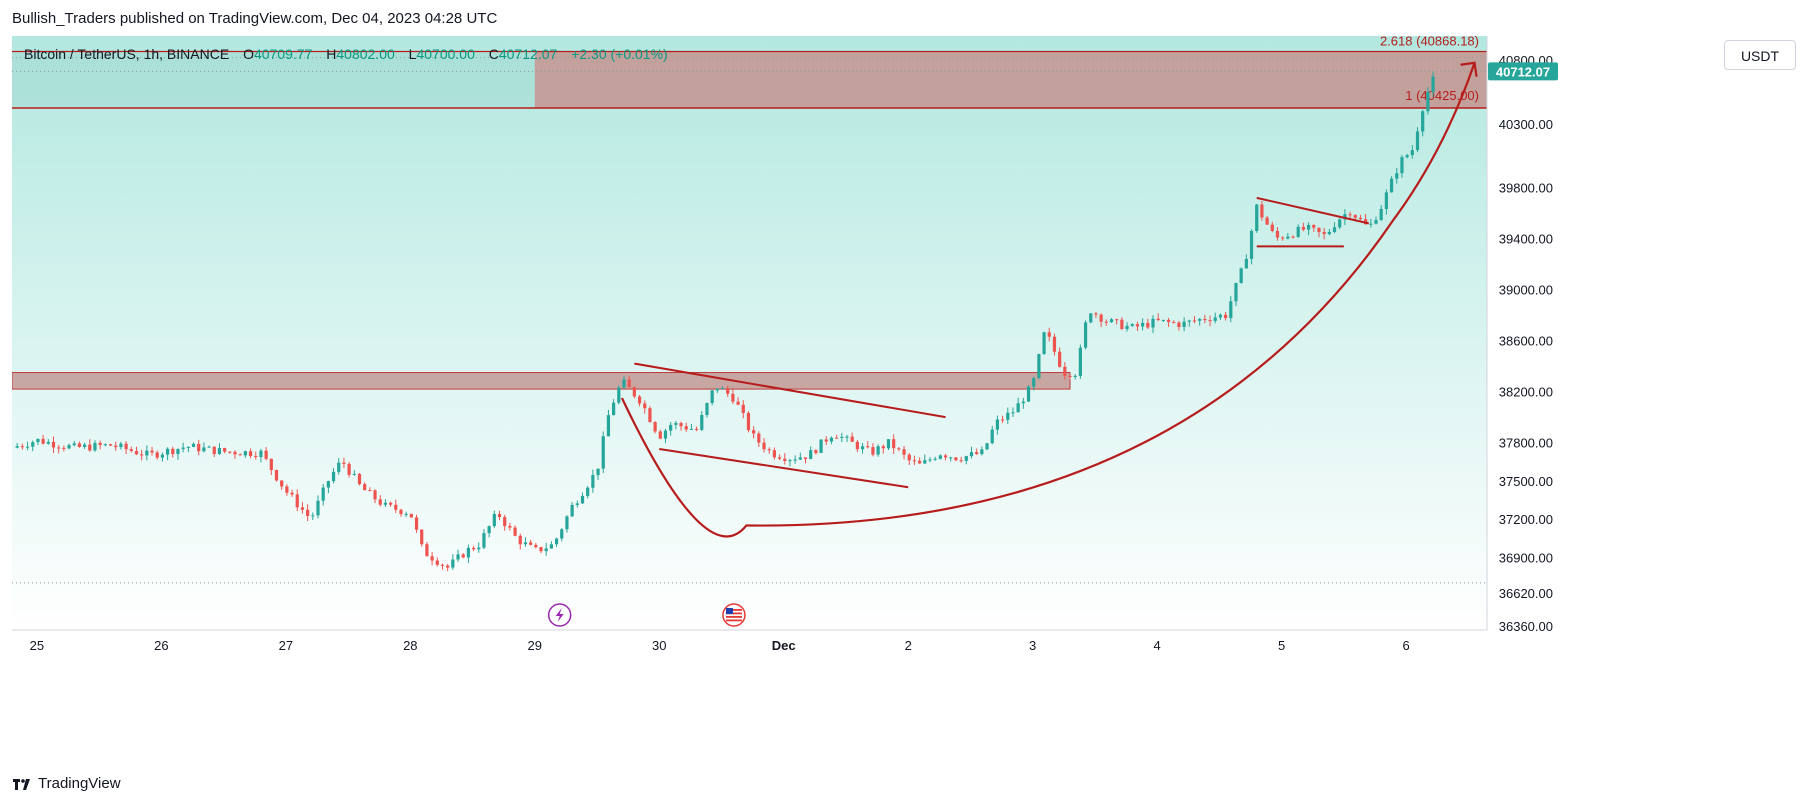 The height and width of the screenshot is (807, 1814). What do you see at coordinates (161, 645) in the screenshot?
I see `time-tick-label: 26` at bounding box center [161, 645].